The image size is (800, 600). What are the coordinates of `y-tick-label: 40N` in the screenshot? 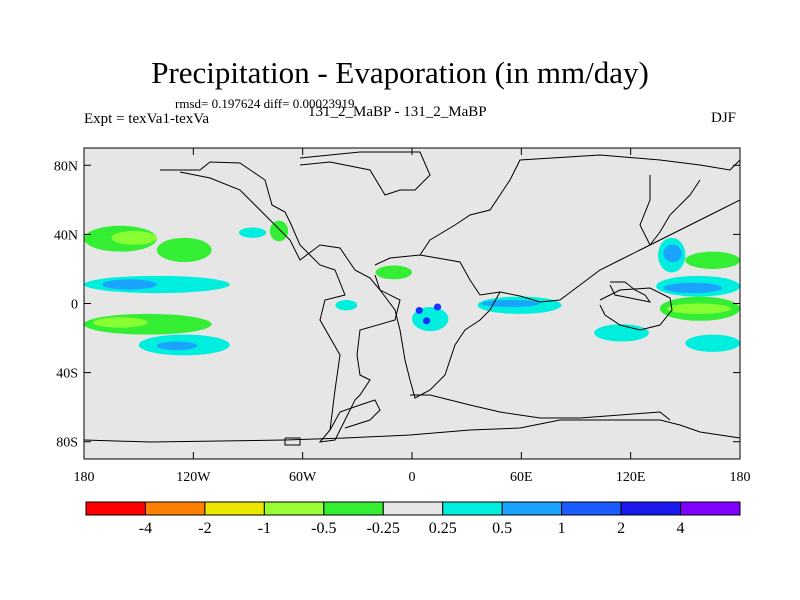 It's located at (66, 235).